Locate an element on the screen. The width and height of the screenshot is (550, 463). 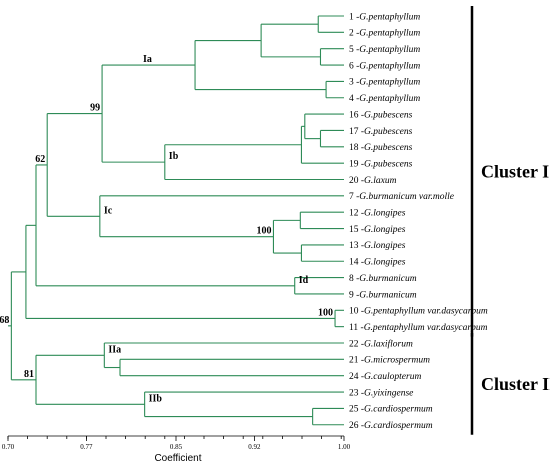
leaf-label: 15 -G.longipes is located at coordinates (377, 230).